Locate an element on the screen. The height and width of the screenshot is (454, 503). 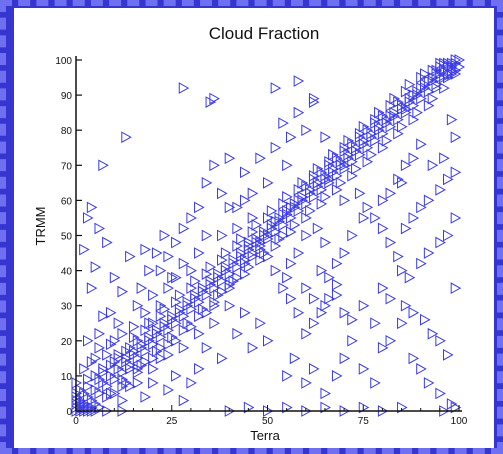
y-tick-label: 70 is located at coordinates (67, 166).